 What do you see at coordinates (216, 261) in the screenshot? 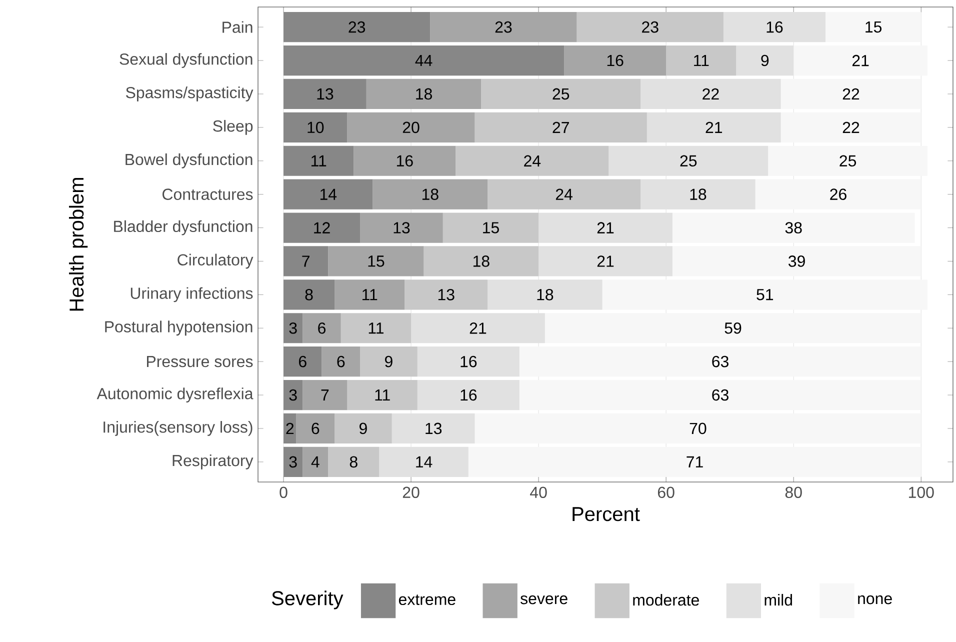
I see `y-tick-label: Circulatory` at bounding box center [216, 261].